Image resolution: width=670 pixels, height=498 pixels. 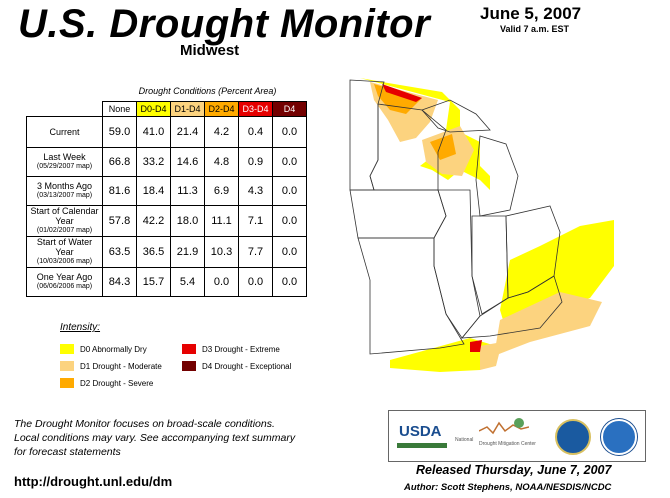 I want to click on drought-area-d0-south, so click(x=443, y=355).